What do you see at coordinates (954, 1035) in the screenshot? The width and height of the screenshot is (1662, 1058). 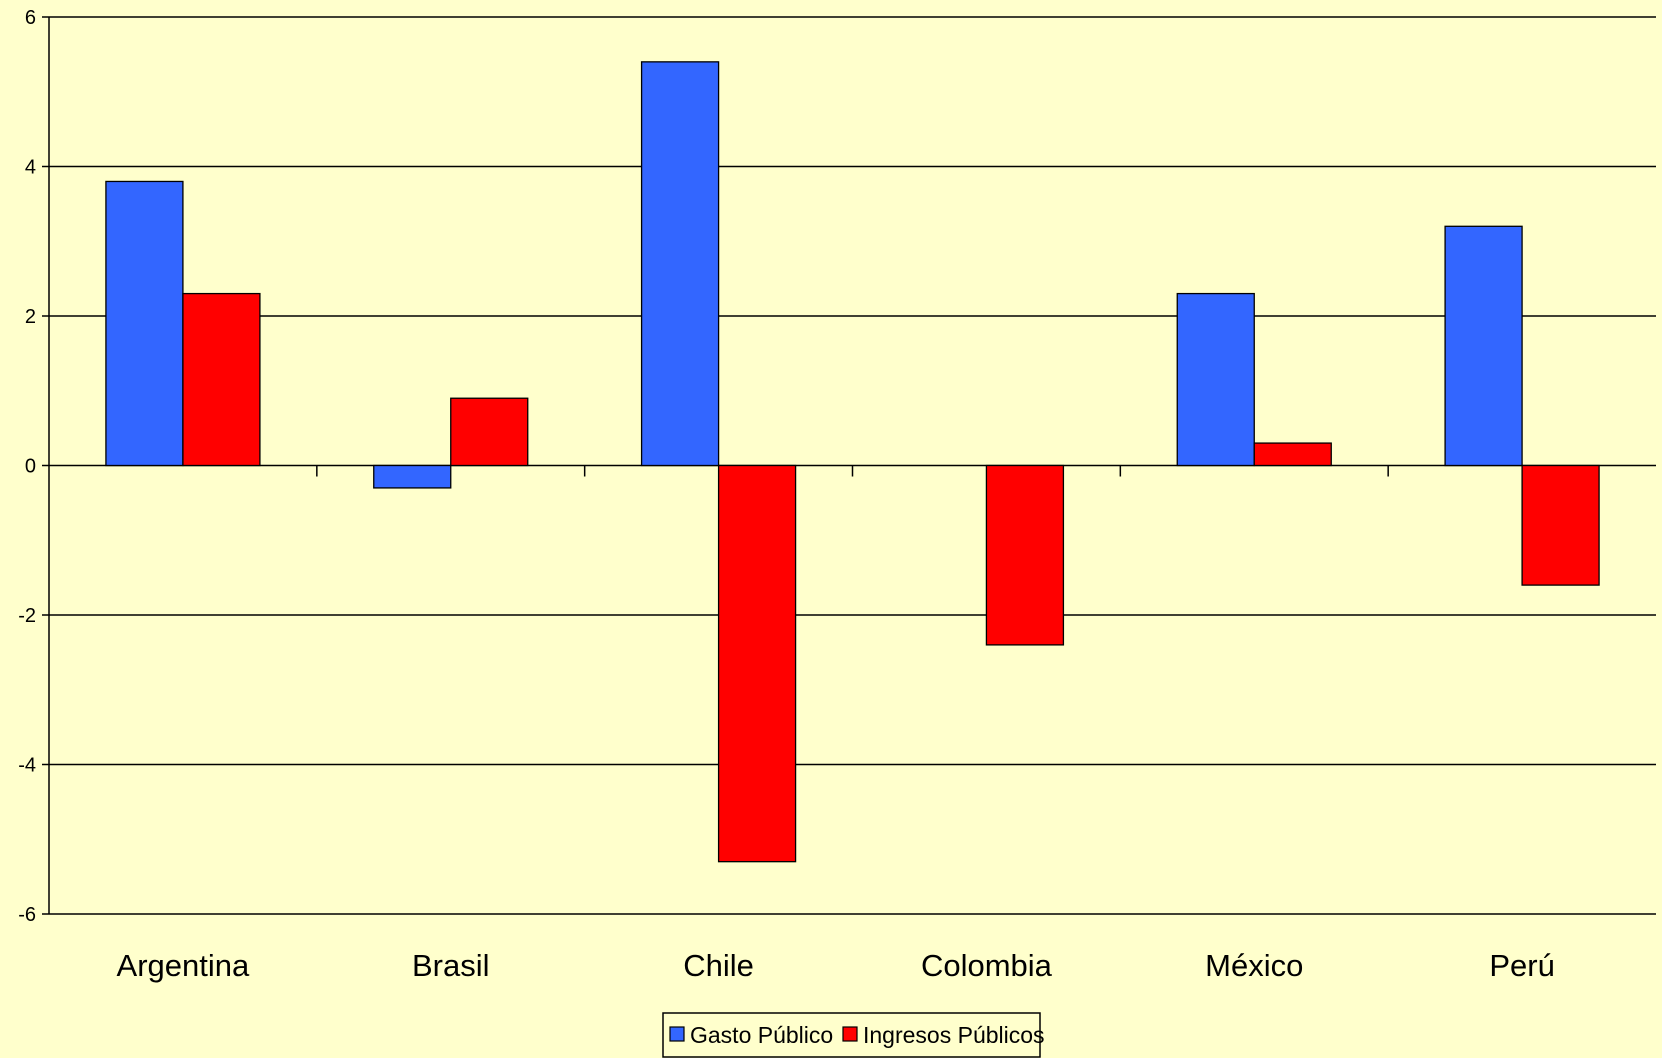 I see `legend-label: Ingresos Públicos` at bounding box center [954, 1035].